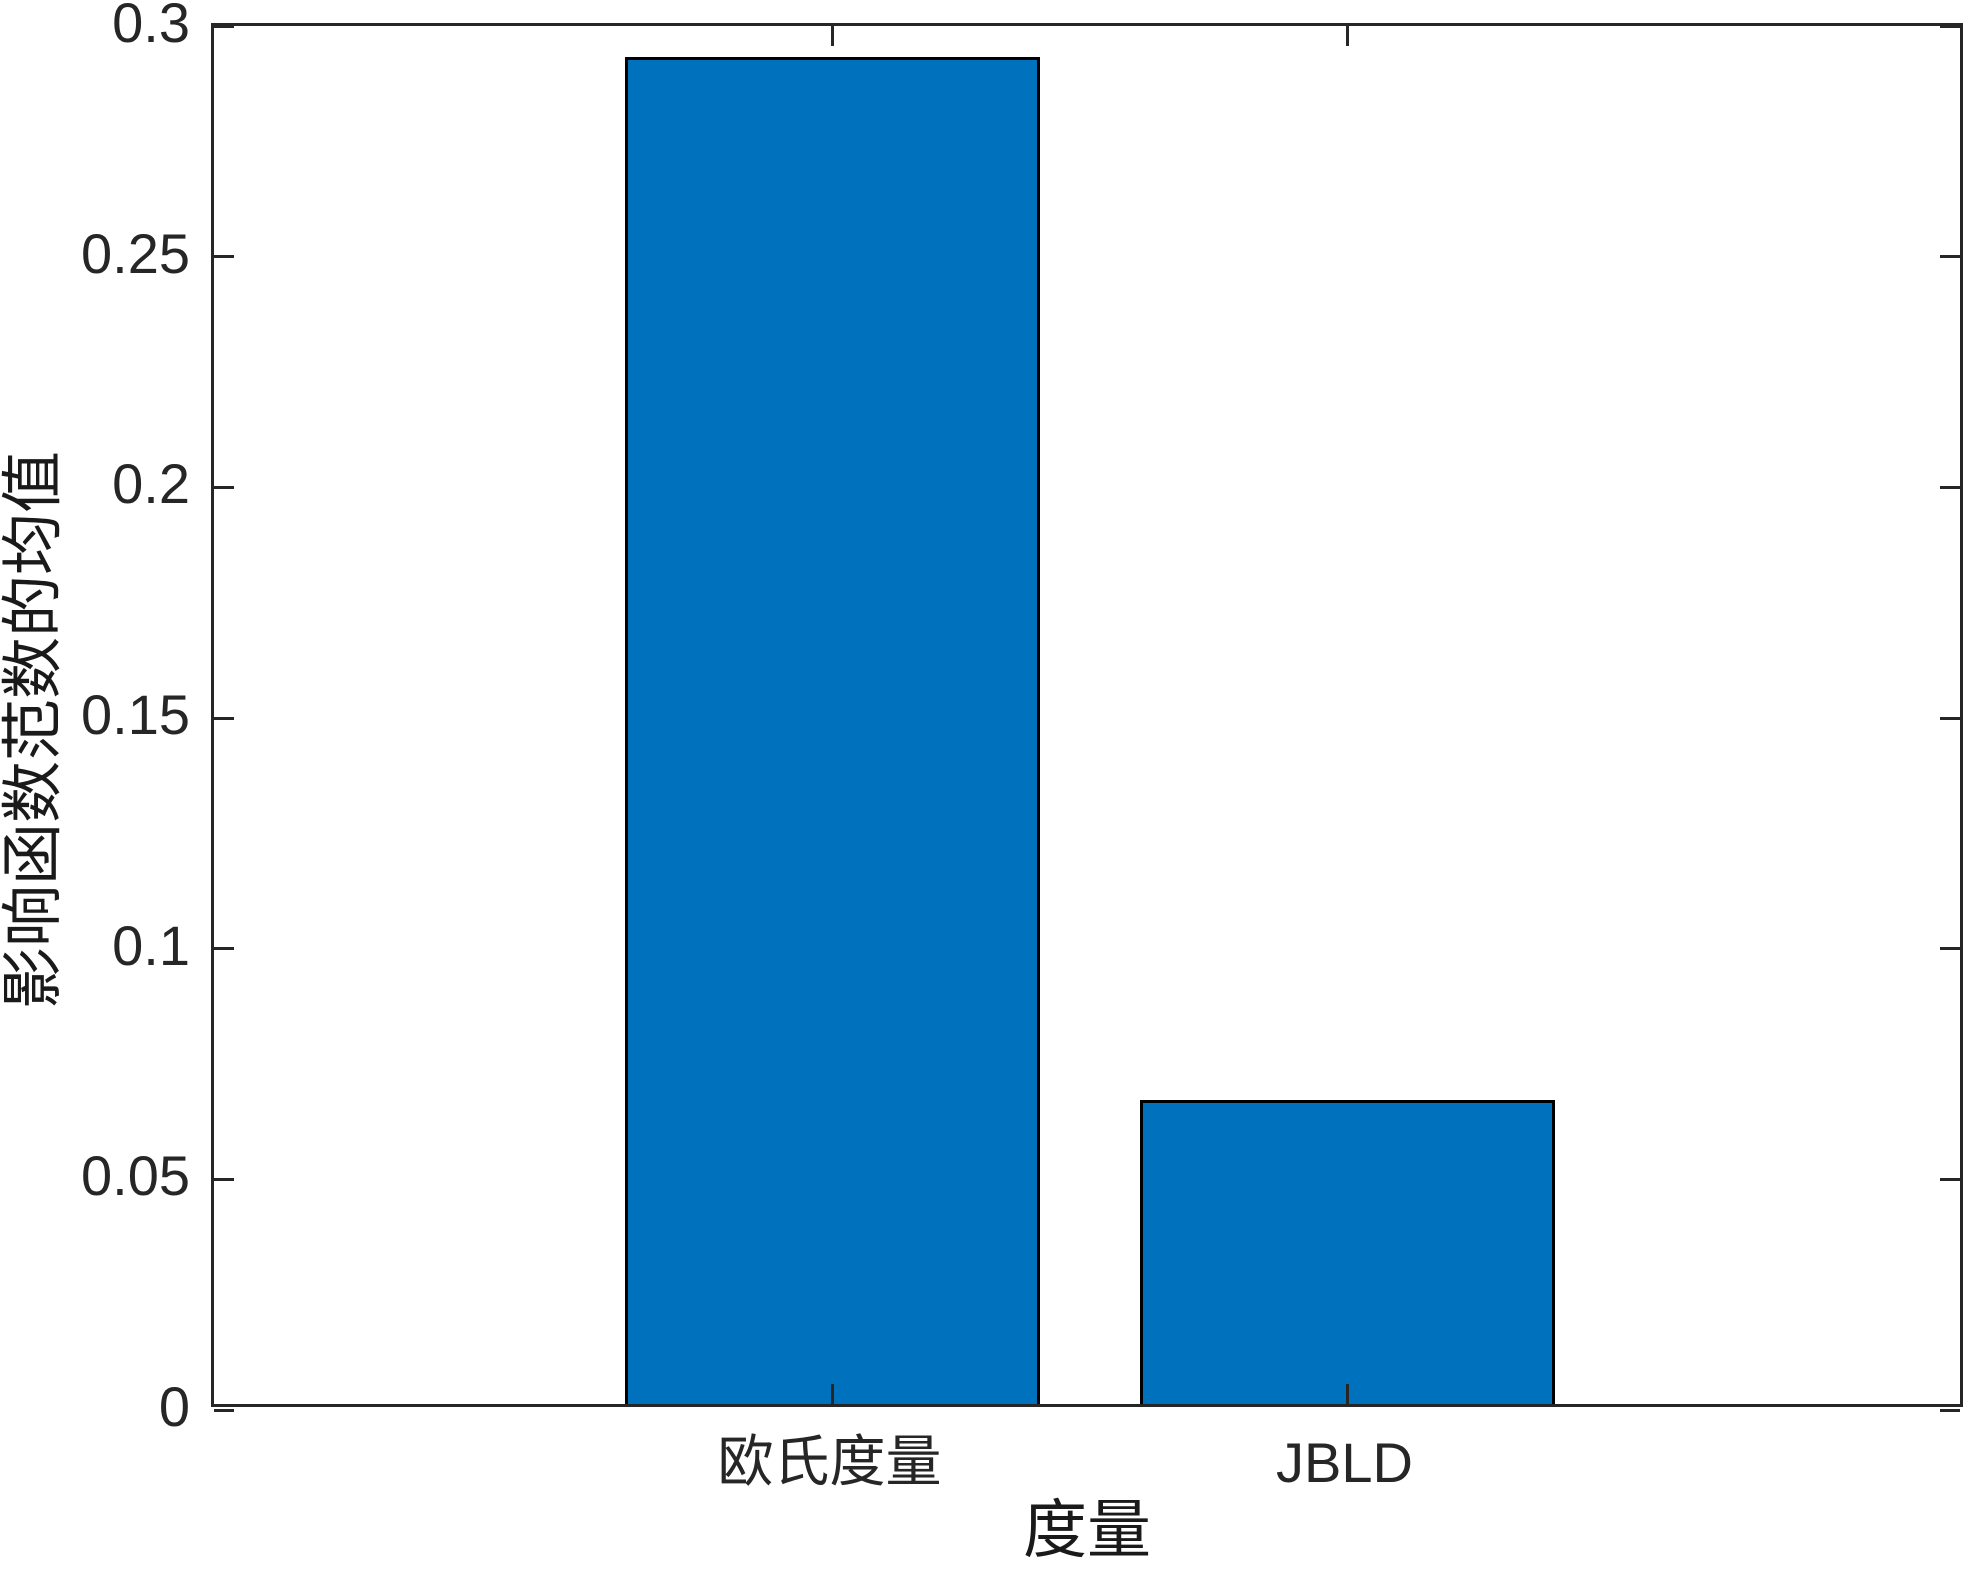 This screenshot has width=1969, height=1573. I want to click on y-tick-label: 0, so click(174, 1406).